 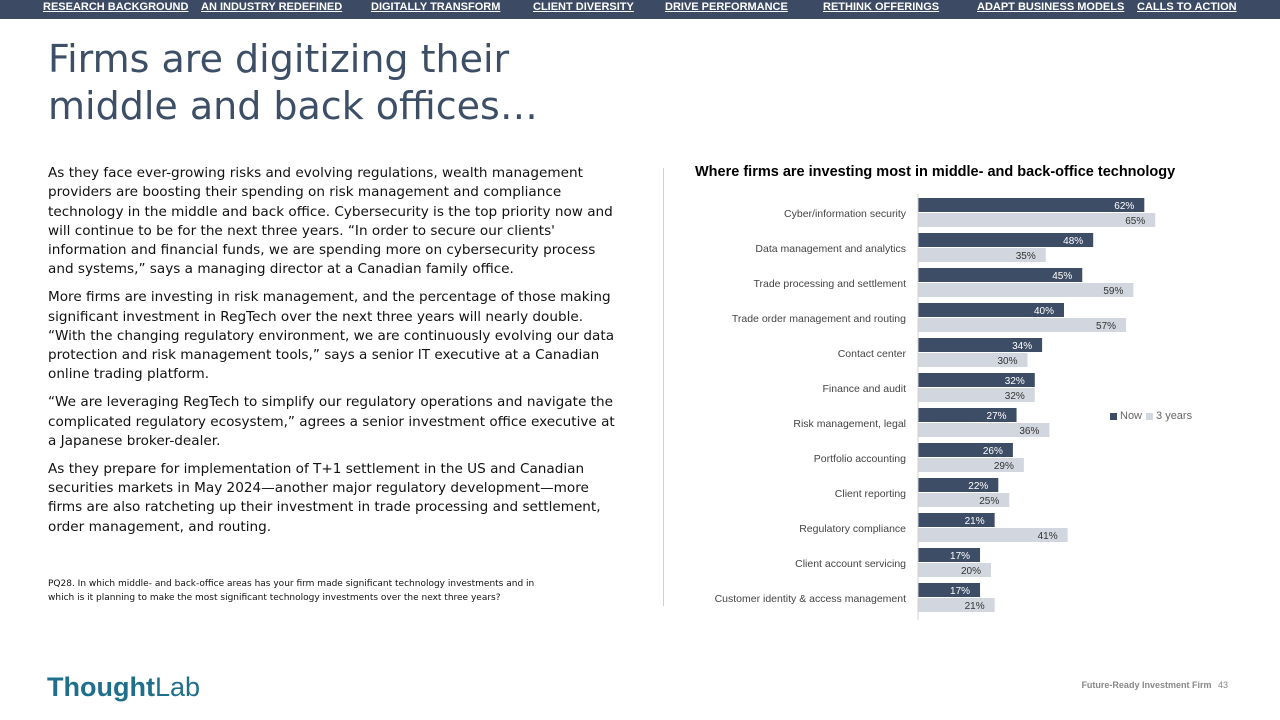 What do you see at coordinates (860, 459) in the screenshot?
I see `category-label-portfolio-accounting: Portfolio accounting` at bounding box center [860, 459].